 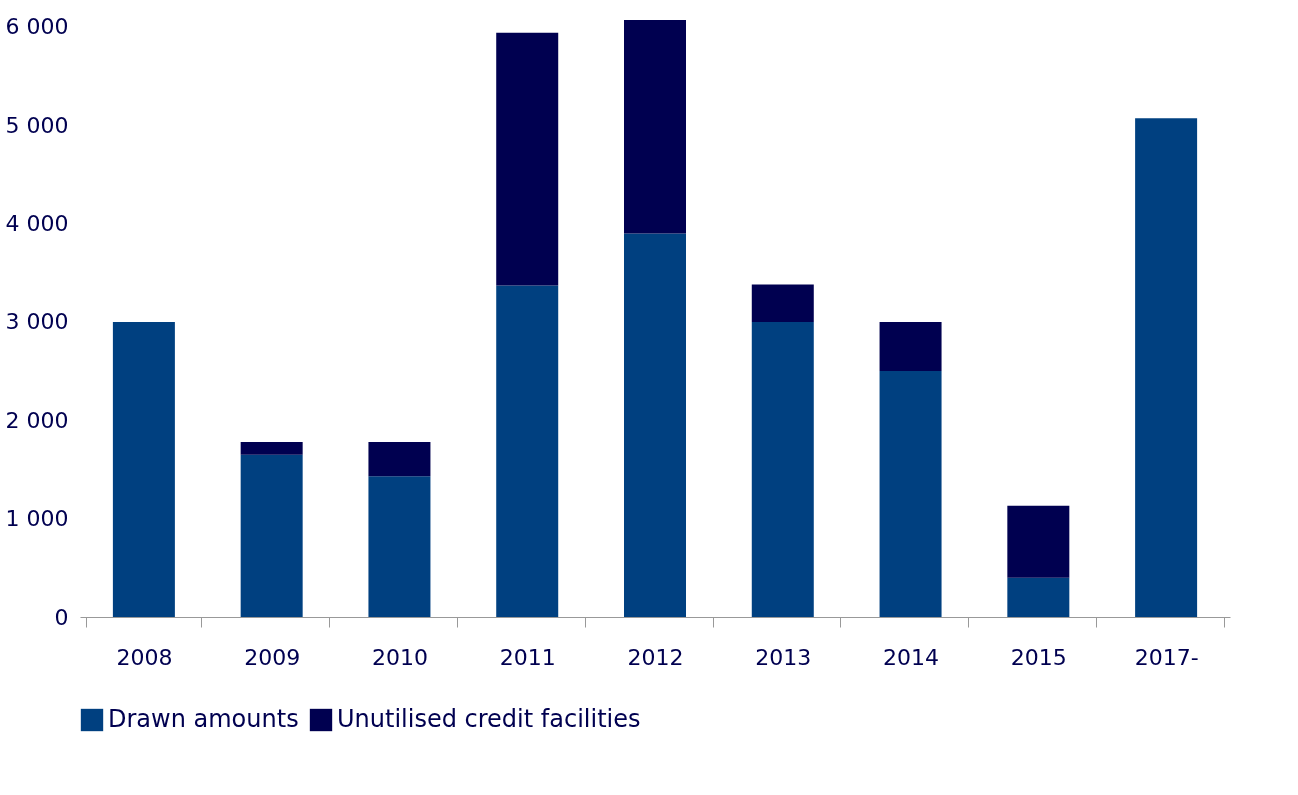 I want to click on x-tick-label: 2017-, so click(x=1166, y=657).